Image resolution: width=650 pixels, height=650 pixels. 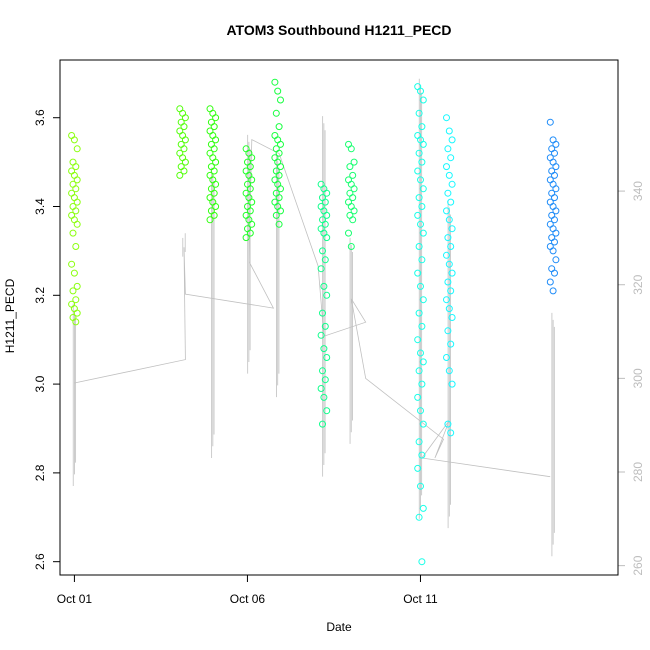 What do you see at coordinates (40, 472) in the screenshot?
I see `y-left-tick-label: 2.8` at bounding box center [40, 472].